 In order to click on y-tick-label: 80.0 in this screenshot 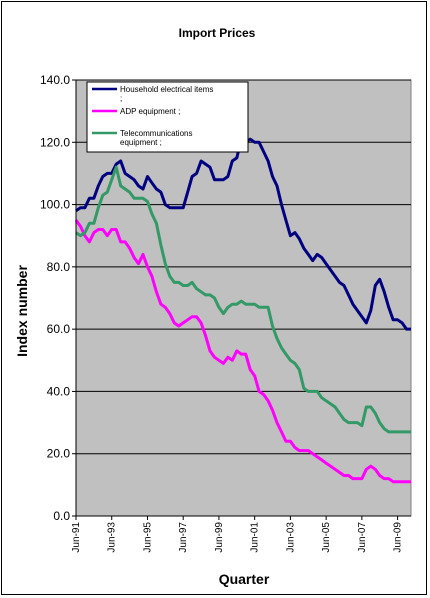, I will do `click(59, 267)`.